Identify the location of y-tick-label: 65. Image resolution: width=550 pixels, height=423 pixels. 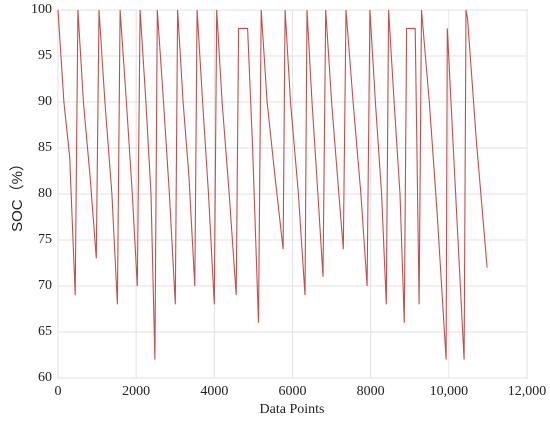
(45, 331).